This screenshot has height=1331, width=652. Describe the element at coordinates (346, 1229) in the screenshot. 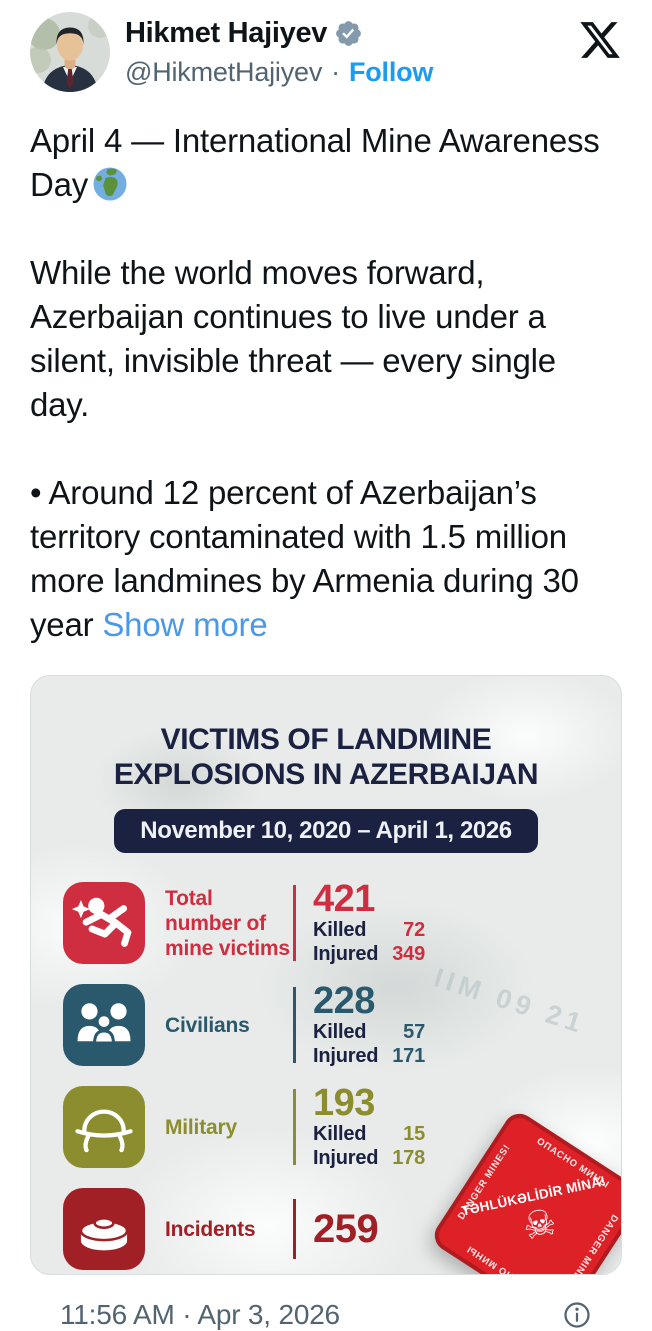

I see `total-value: 259` at that location.